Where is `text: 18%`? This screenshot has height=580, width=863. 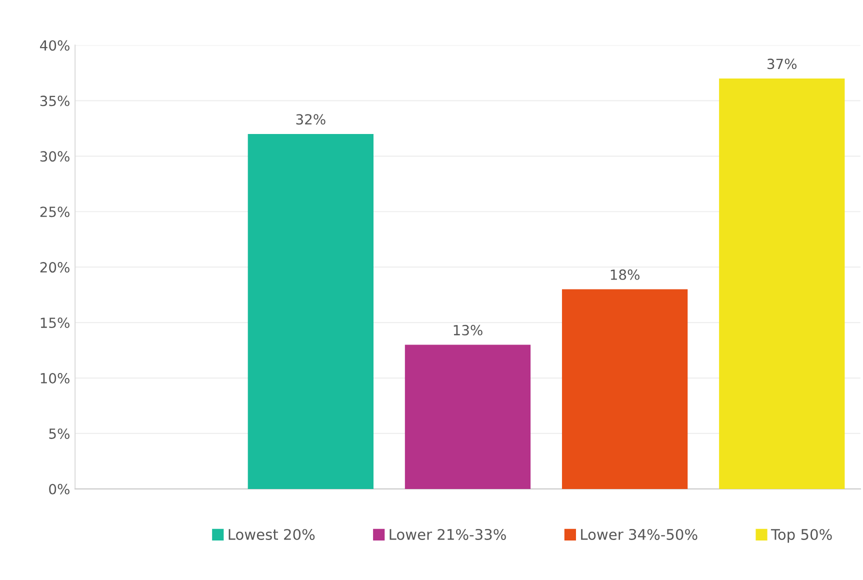
text: 18% is located at coordinates (625, 274).